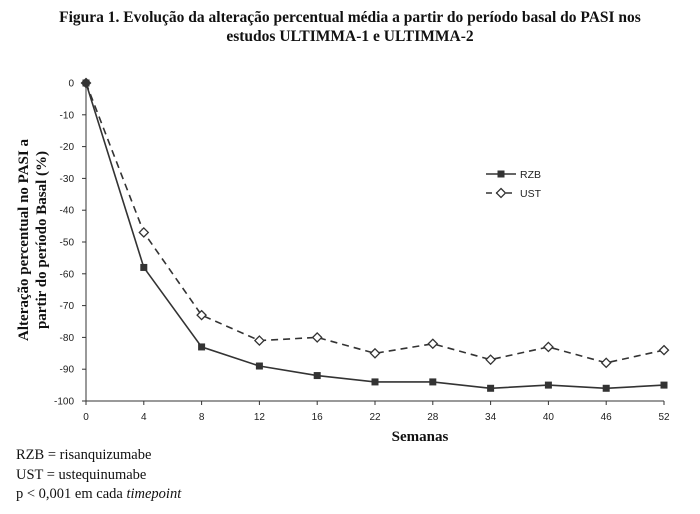 The width and height of the screenshot is (700, 514). Describe the element at coordinates (420, 437) in the screenshot. I see `x-axis-label: Semanas` at that location.